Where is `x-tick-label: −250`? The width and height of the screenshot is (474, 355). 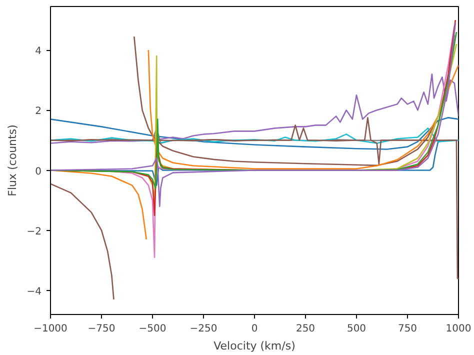
x-tick-label: −250 is located at coordinates (204, 329).